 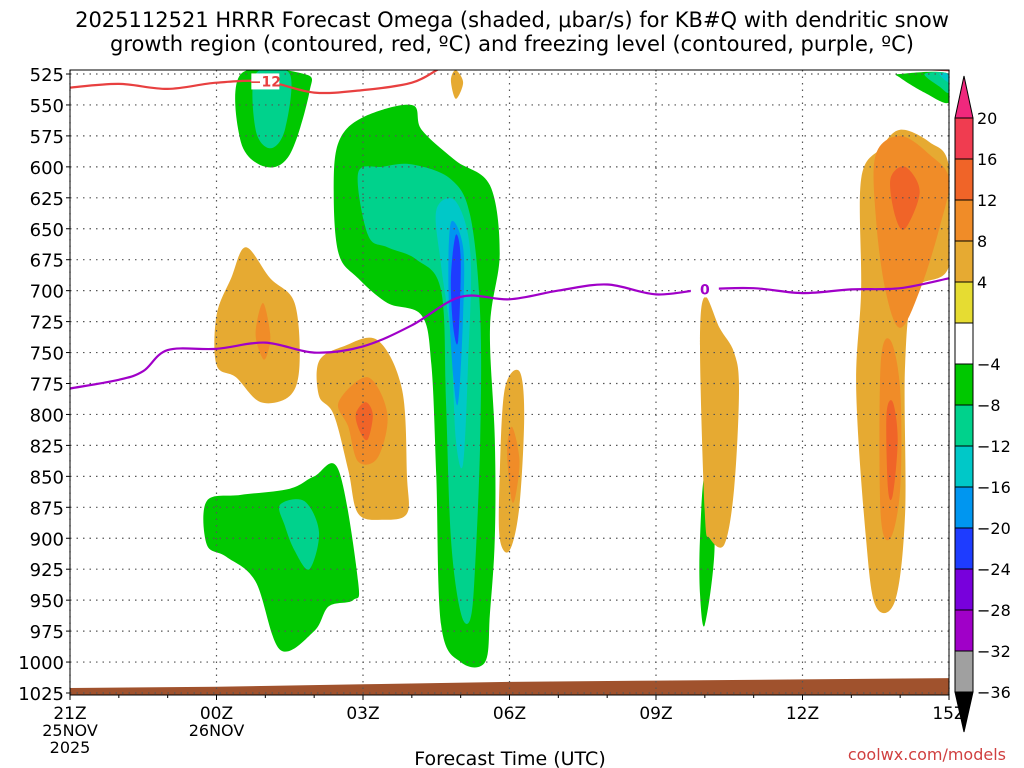 I want to click on colorbar-top-arrow, so click(x=964, y=97).